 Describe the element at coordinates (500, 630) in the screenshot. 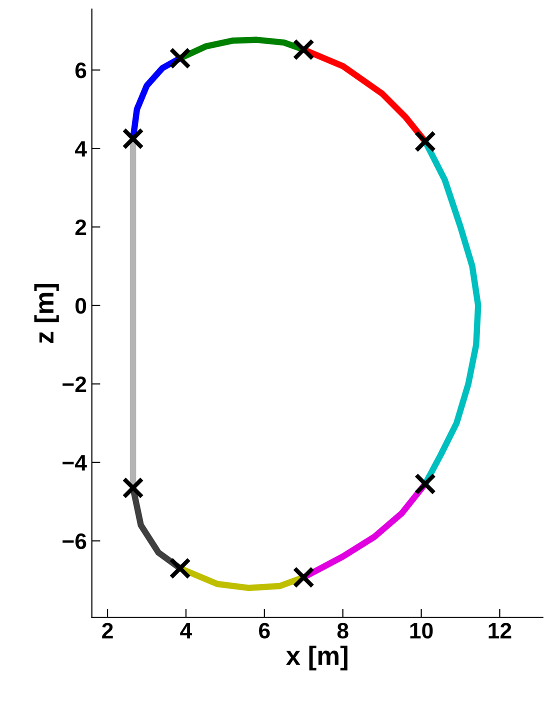

I see `x-tick-label: 12` at that location.